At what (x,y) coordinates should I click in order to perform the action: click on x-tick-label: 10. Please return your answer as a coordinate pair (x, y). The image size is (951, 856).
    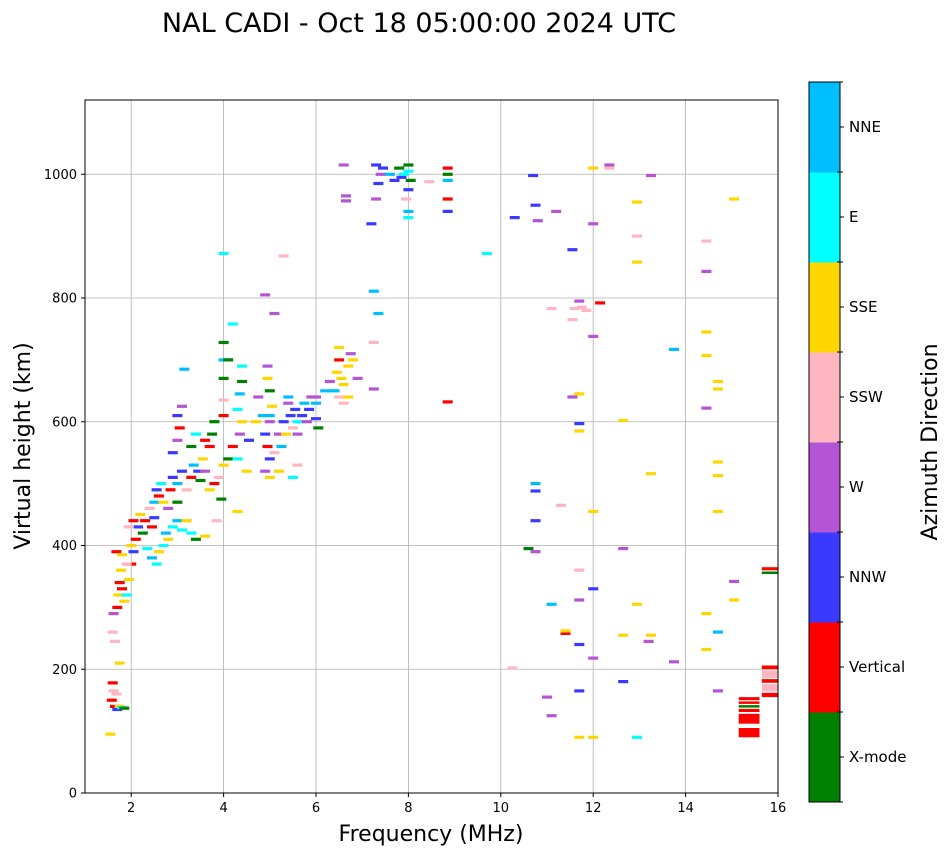
    Looking at the image, I should click on (501, 808).